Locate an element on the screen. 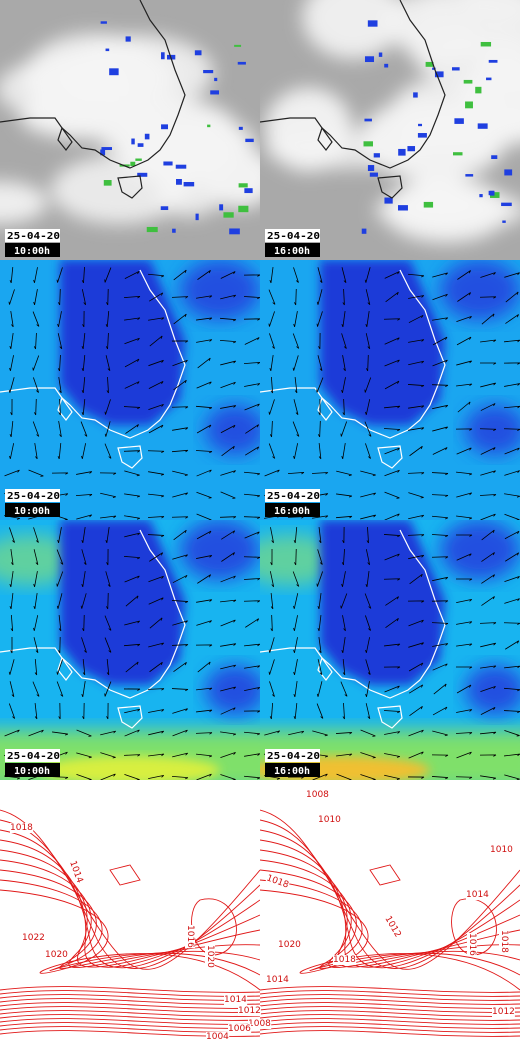 The image size is (520, 1040). map-panel is located at coordinates (390, 910).